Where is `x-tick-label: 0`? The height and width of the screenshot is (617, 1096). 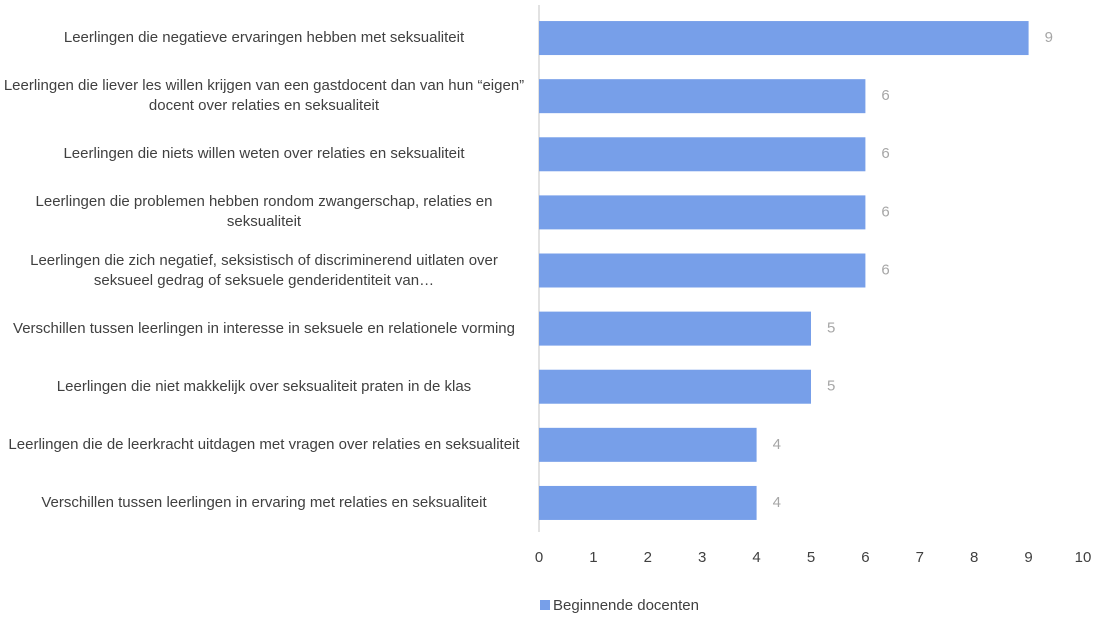 x-tick-label: 0 is located at coordinates (539, 557).